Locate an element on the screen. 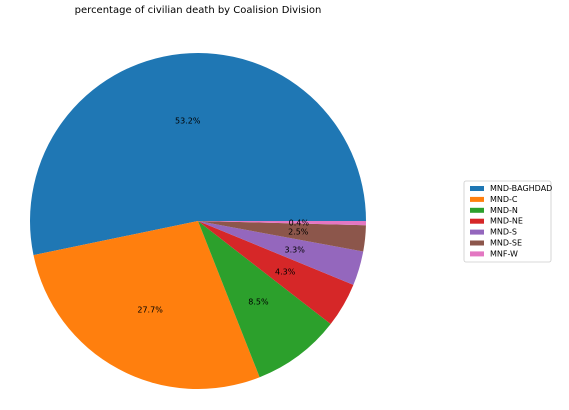 This screenshot has height=410, width=569. pie-slice-mnd-n is located at coordinates (264, 299).